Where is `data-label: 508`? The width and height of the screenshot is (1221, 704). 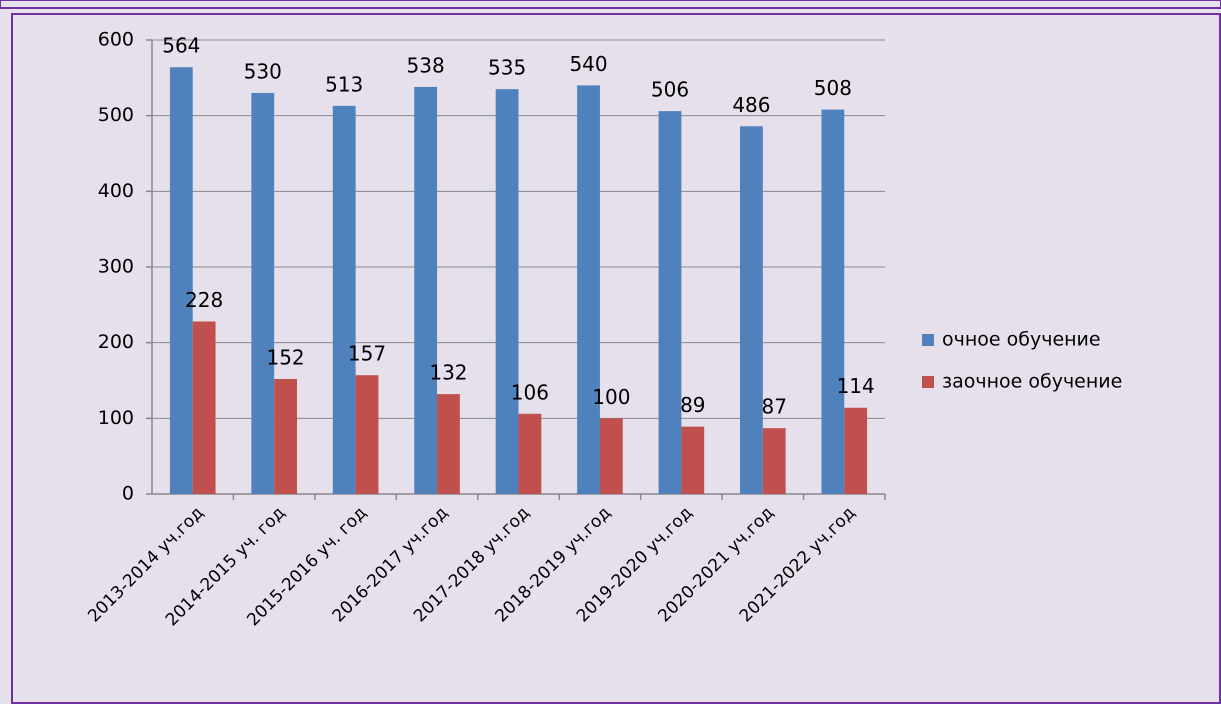
data-label: 508 is located at coordinates (833, 88).